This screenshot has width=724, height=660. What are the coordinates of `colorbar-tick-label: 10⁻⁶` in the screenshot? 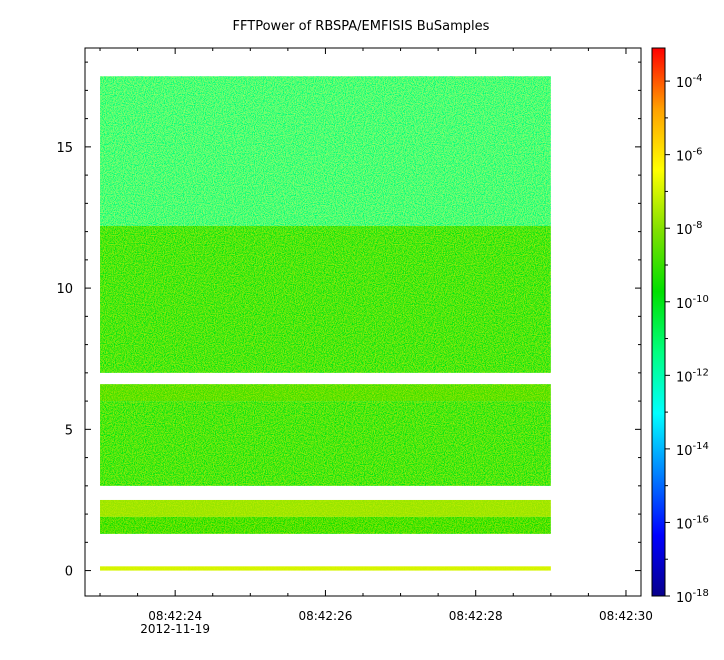 It's located at (689, 156).